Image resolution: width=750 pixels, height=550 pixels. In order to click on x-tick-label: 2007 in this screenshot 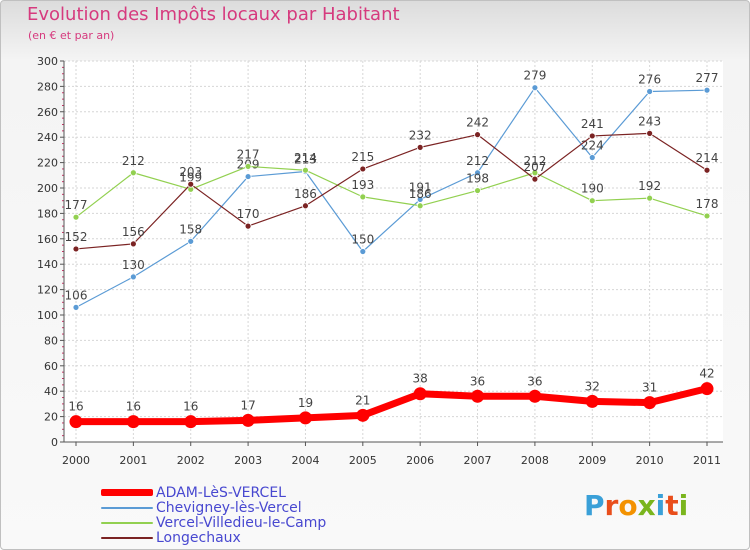, I will do `click(478, 460)`.